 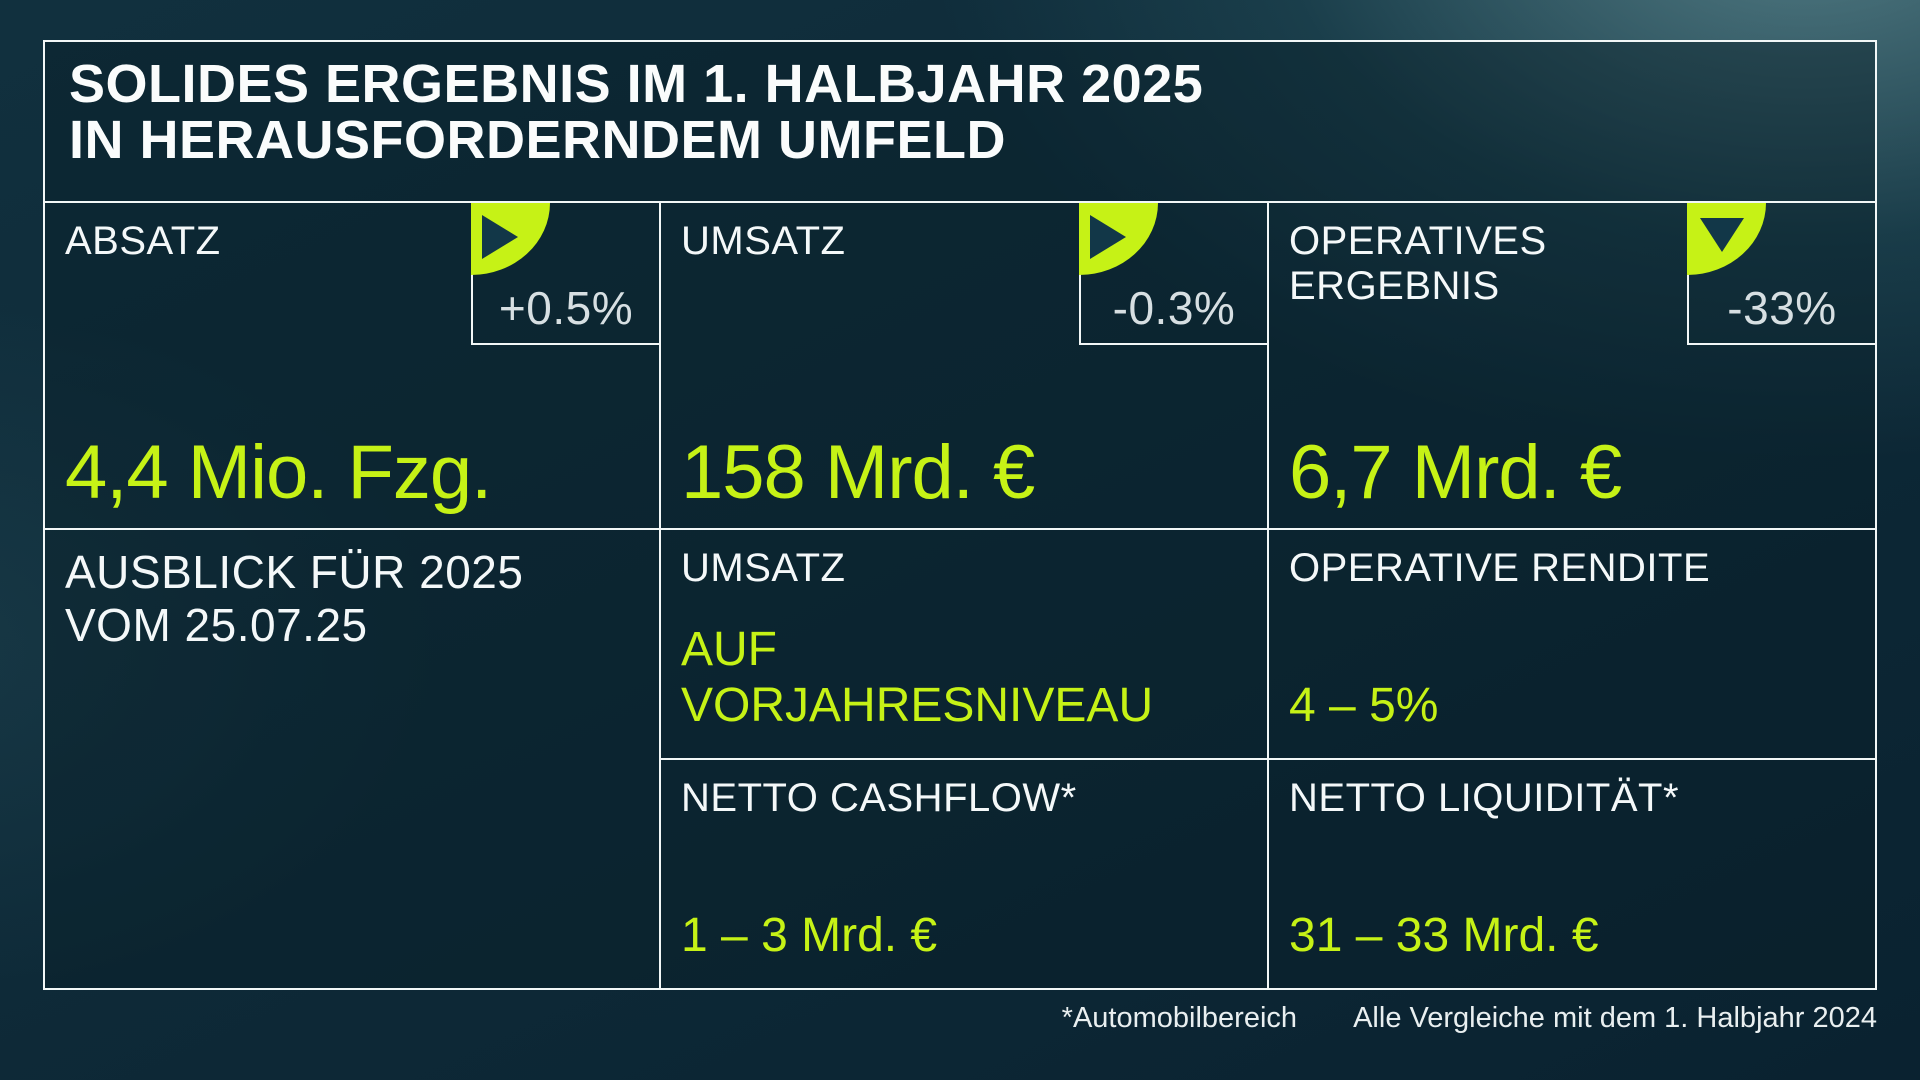 I want to click on trend-down-icon, so click(x=1726, y=239).